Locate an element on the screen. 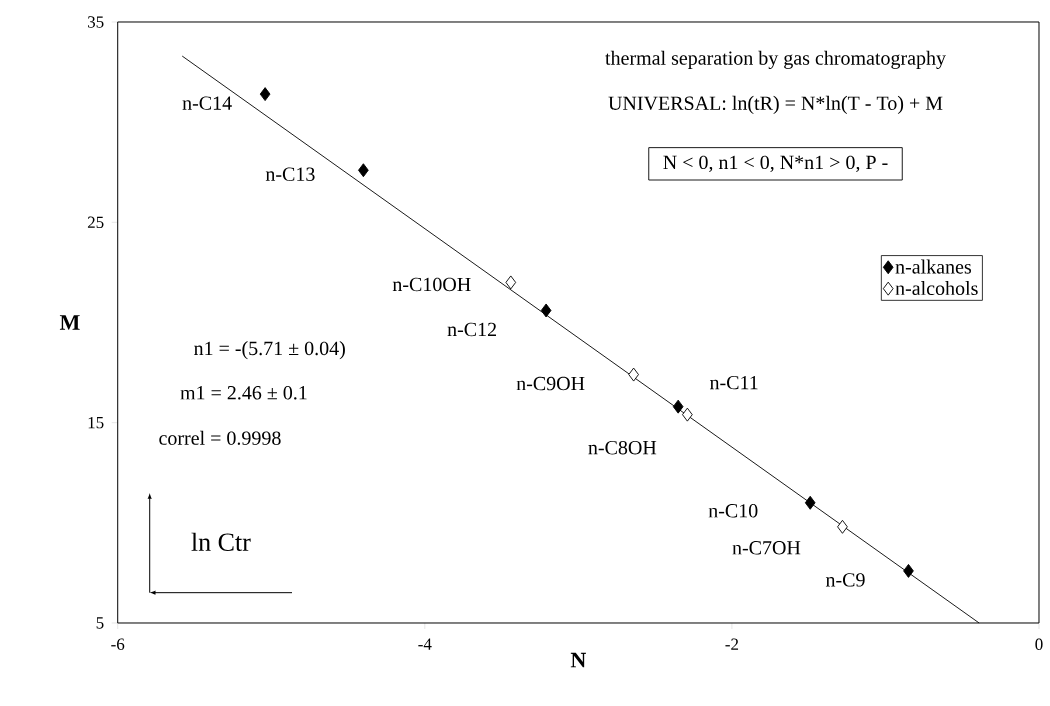 The image size is (1050, 706). annotation: n-C12 is located at coordinates (471, 329).